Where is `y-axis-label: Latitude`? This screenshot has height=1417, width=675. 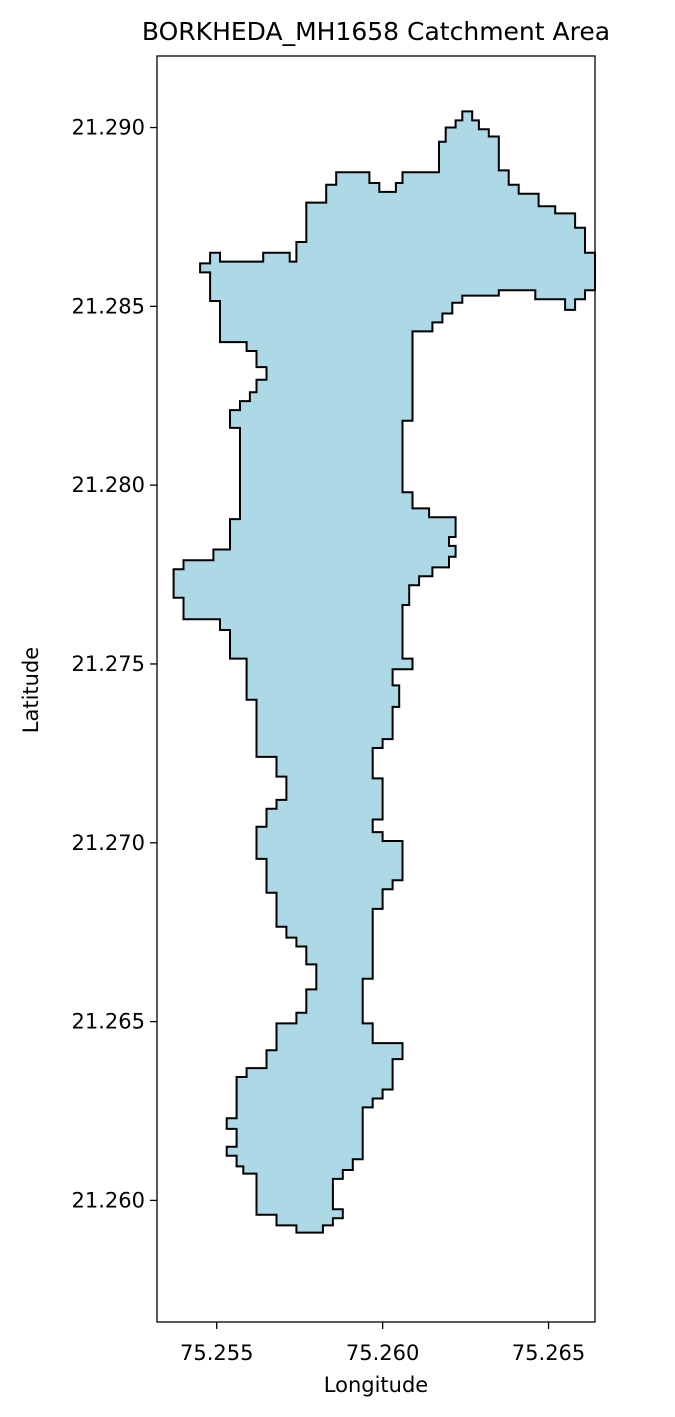
y-axis-label: Latitude is located at coordinates (31, 690).